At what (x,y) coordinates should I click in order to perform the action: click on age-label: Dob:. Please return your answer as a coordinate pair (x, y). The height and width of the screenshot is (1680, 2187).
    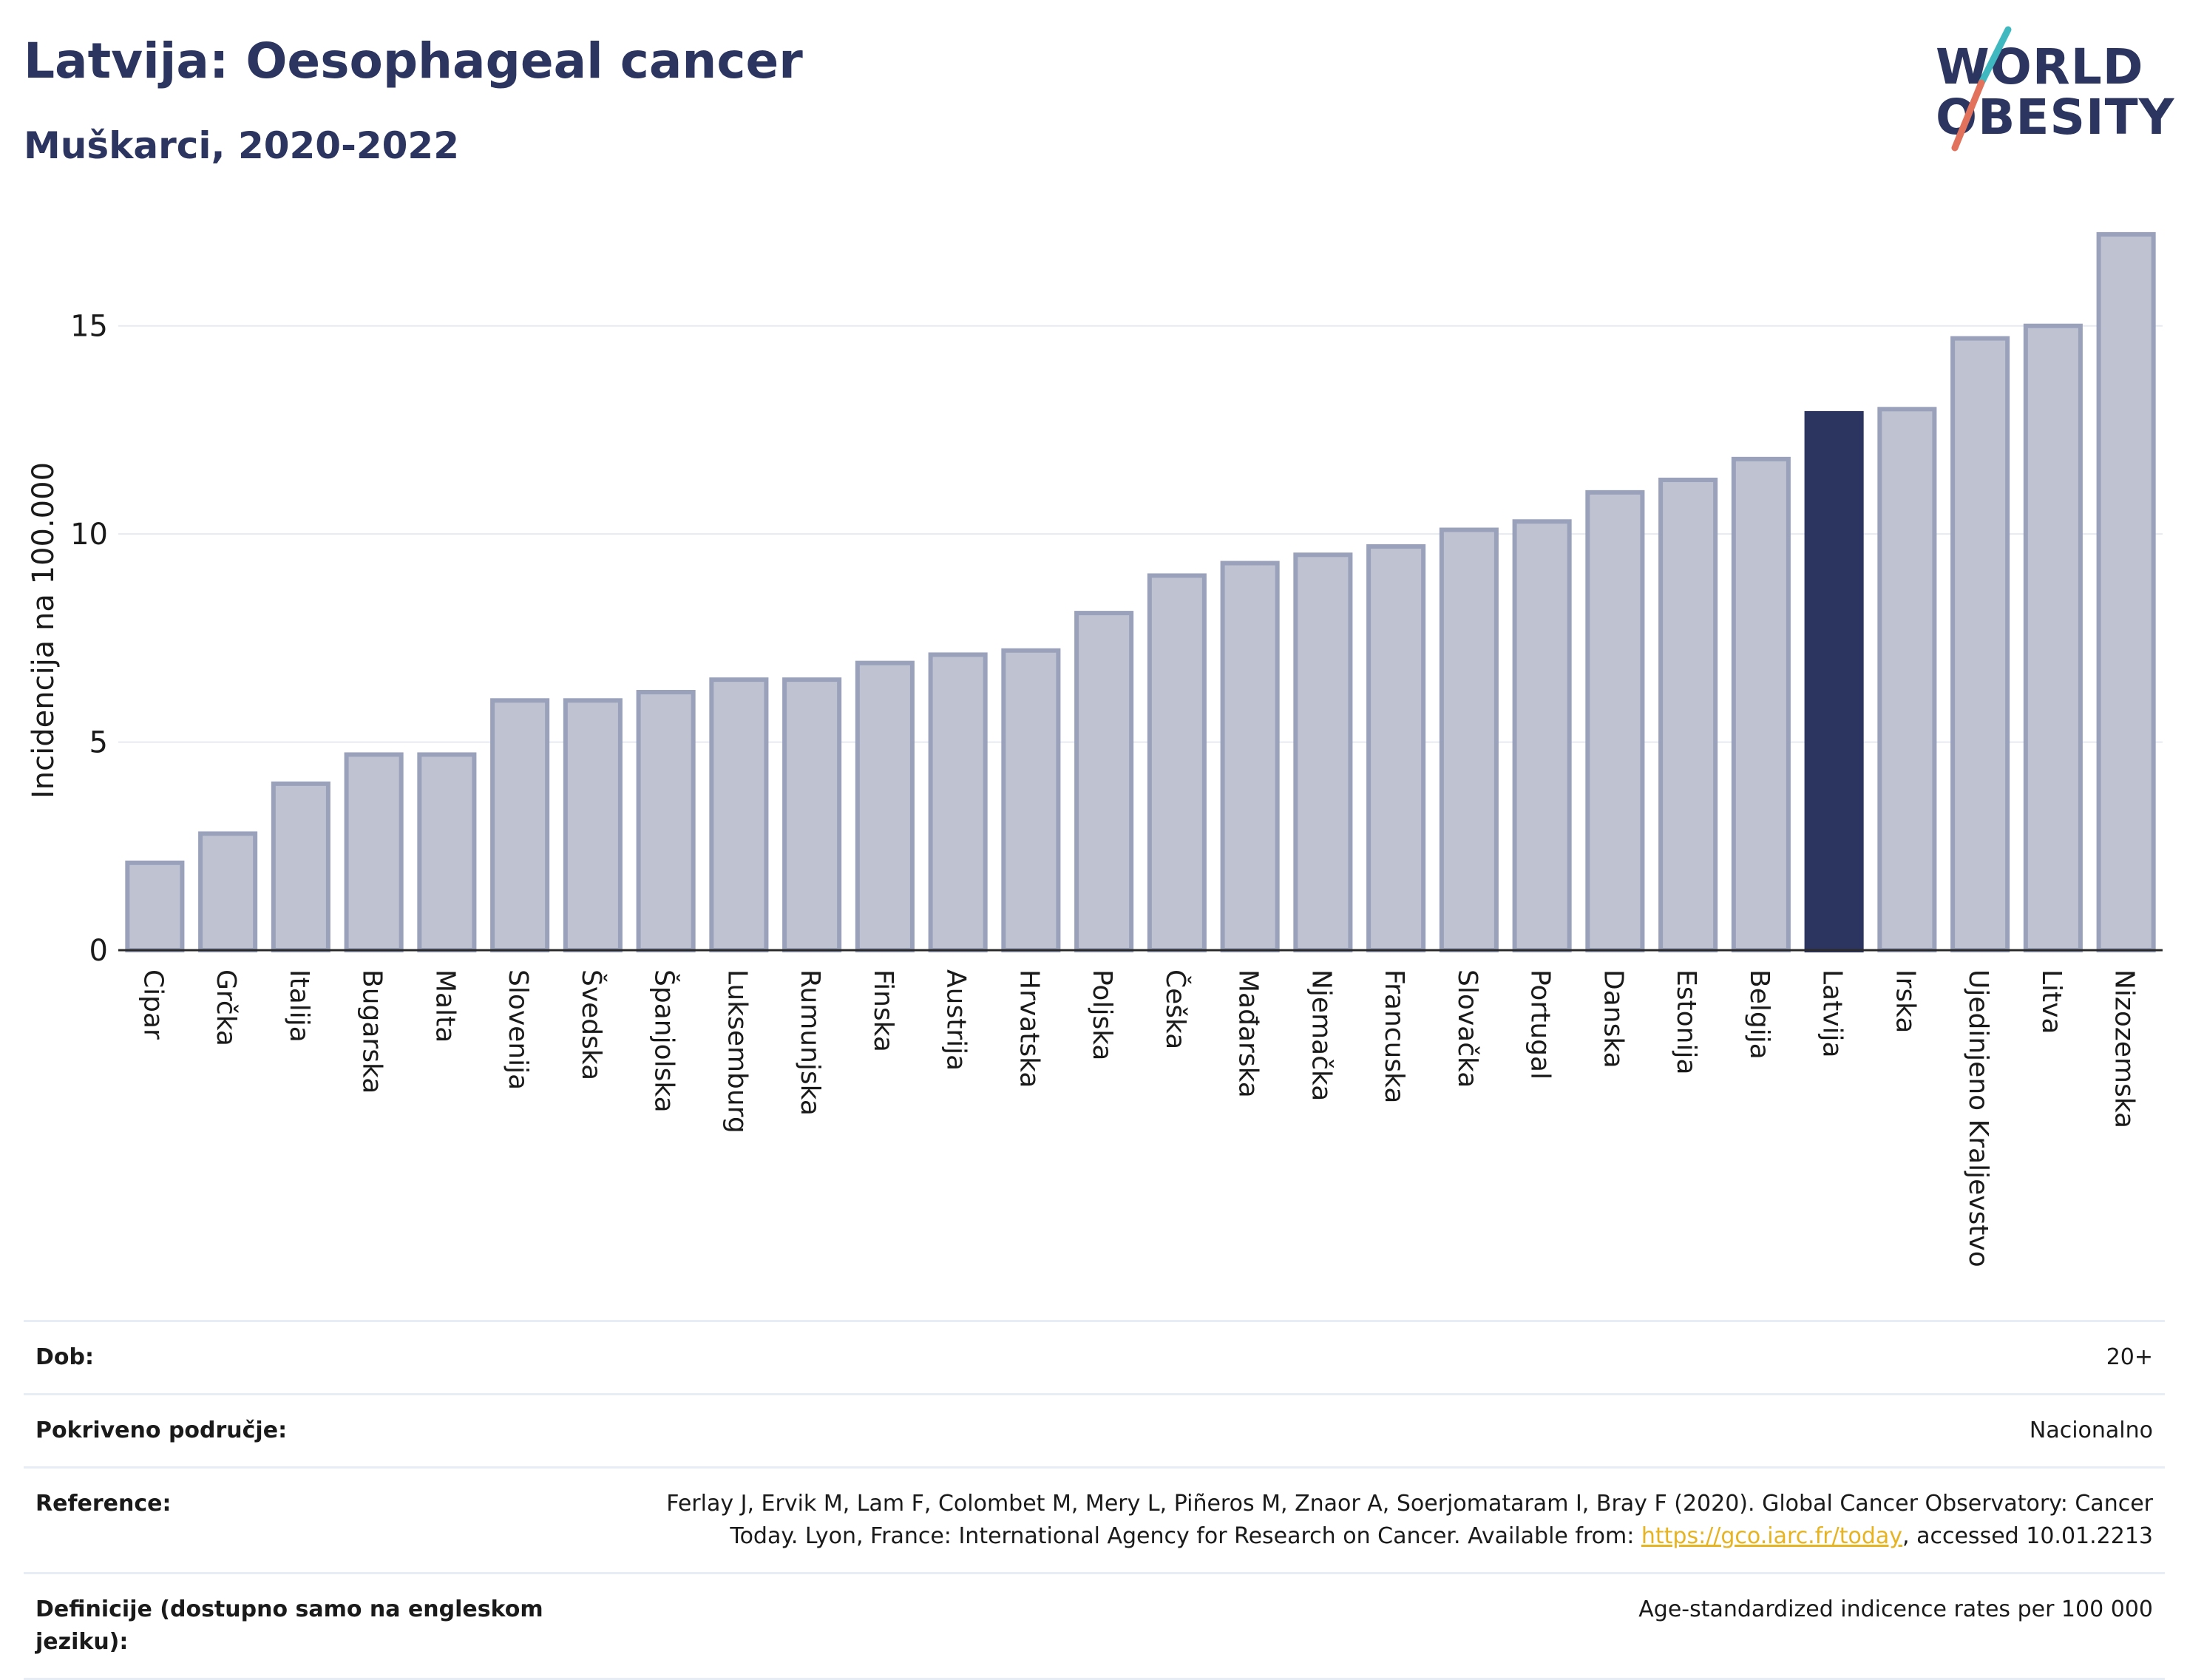
    Looking at the image, I should click on (64, 1357).